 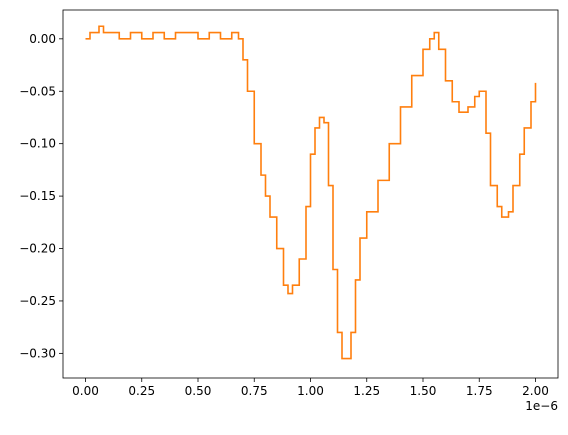 I want to click on y-axis: 0.00 −0.05 −0.10 −0.15 −0.20 −0.25 −0.30, so click(x=41, y=196).